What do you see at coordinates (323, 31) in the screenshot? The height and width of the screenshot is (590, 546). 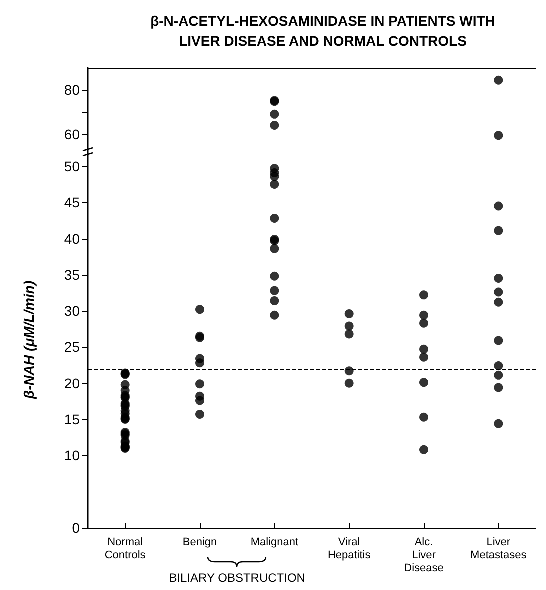 I see `chart-title: β-N-ACETYL-HEXOSAMINIDASE IN PATIENTS WITH LIVER DISEASE AND NORMAL CONTROLS` at bounding box center [323, 31].